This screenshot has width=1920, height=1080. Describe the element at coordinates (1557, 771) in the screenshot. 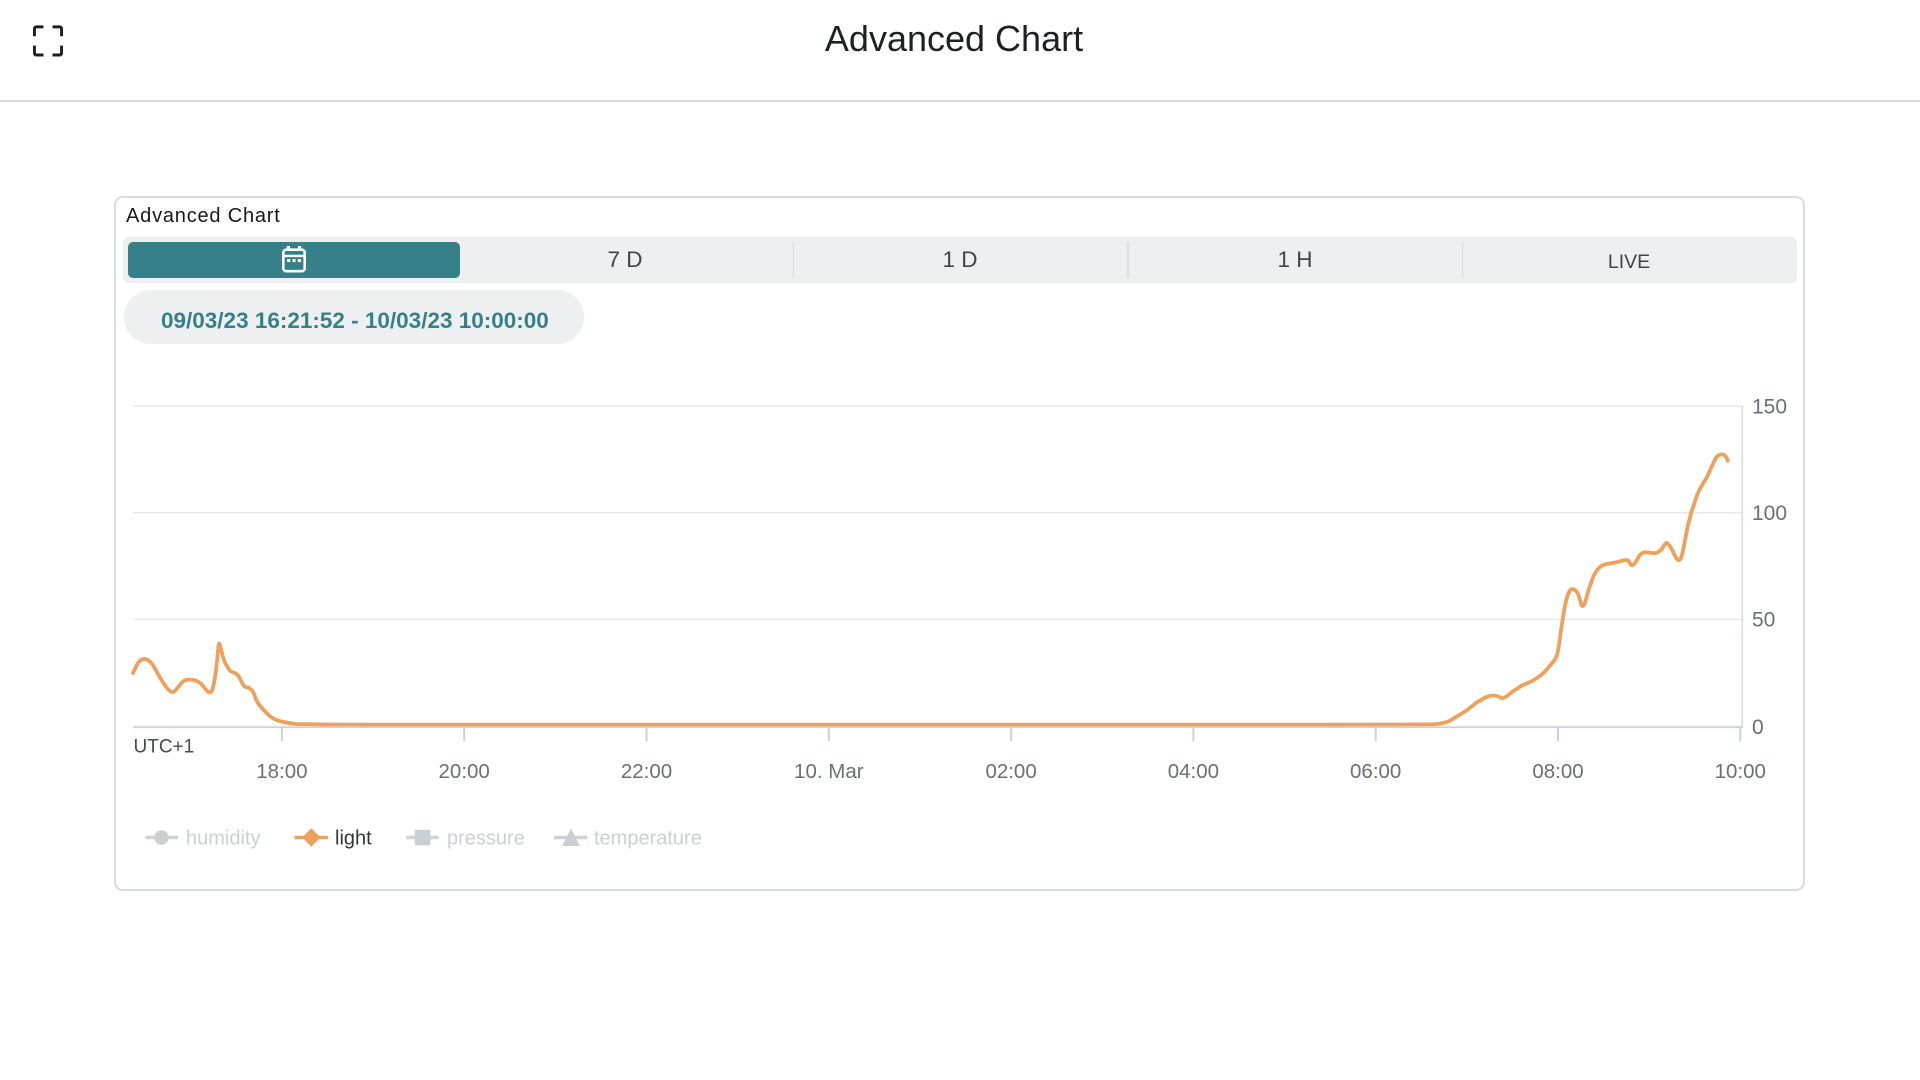

I see `svg-text: 08:00` at that location.